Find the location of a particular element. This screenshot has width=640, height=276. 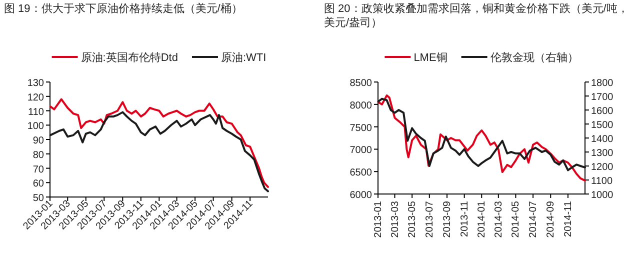

y2-tick-label: 1000 is located at coordinates (602, 195).